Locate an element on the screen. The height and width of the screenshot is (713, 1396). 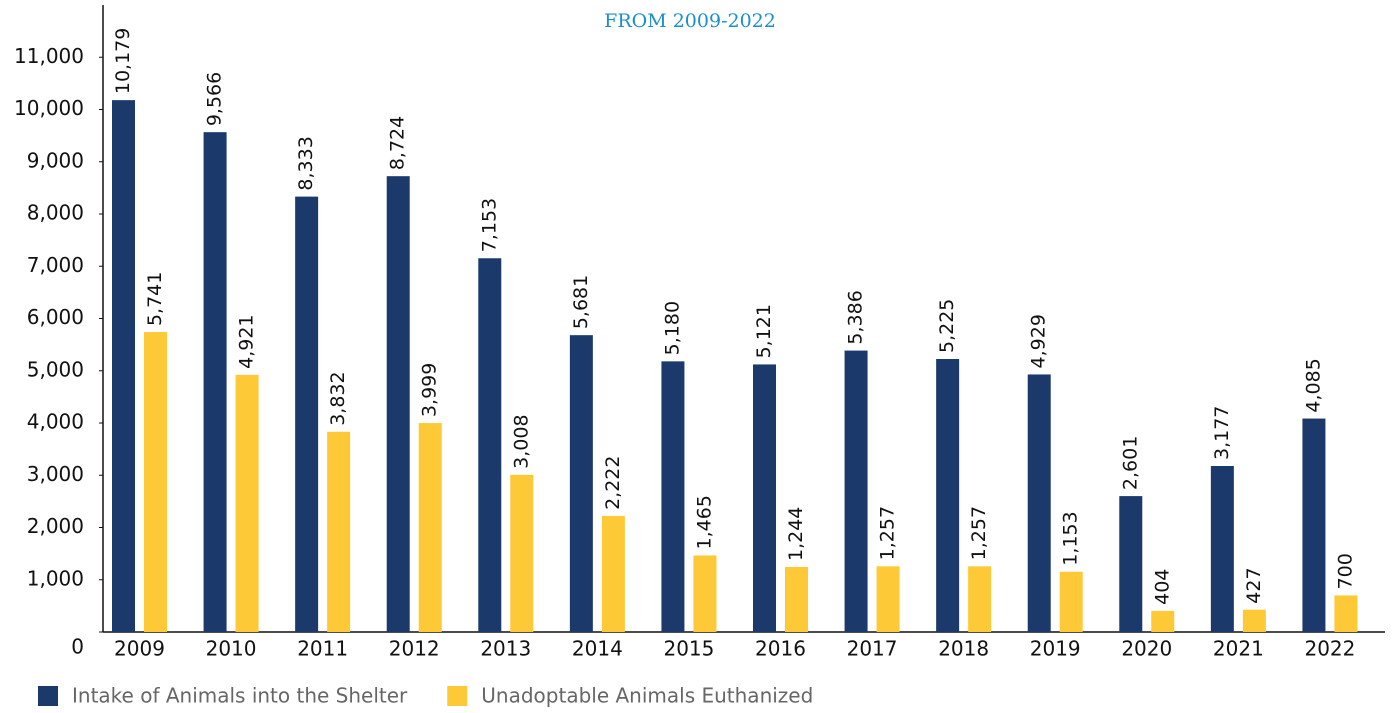
data-label: 5,180 is located at coordinates (672, 328).